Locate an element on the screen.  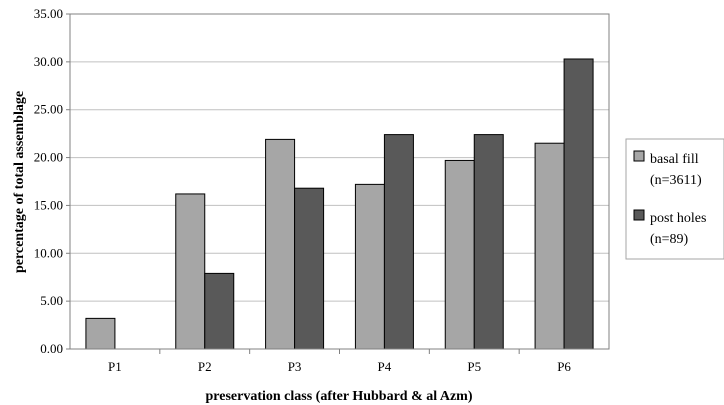
legend-label: (n=89) is located at coordinates (669, 239).